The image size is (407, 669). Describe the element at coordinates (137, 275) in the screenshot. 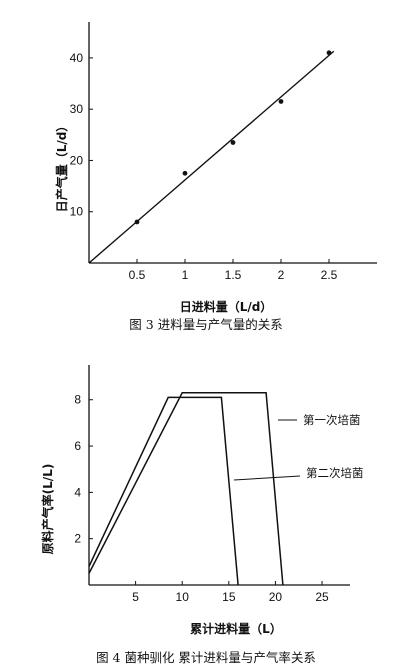

I see `x-tick-label: 0.5` at that location.